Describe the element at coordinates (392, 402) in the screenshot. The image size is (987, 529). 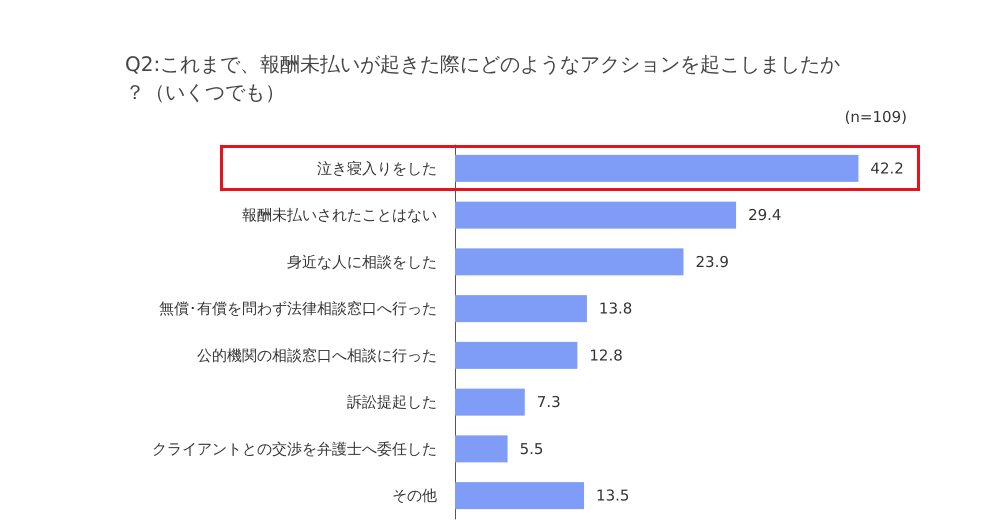
I see `y-tick-label: 訴訟提起した` at that location.